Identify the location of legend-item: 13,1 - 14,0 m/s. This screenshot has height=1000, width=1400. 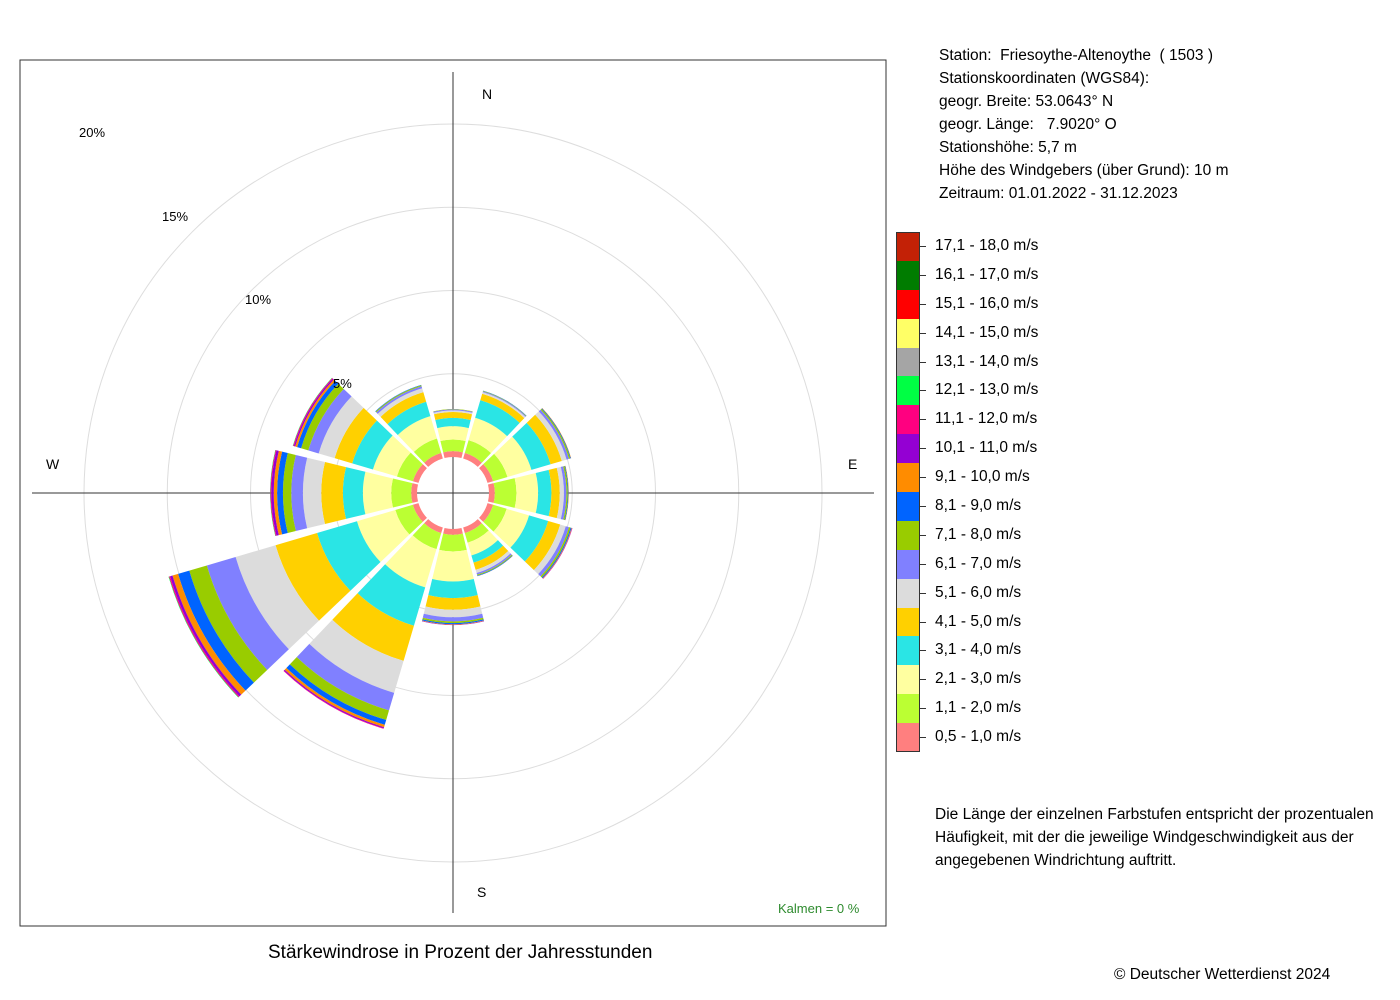
(996, 362).